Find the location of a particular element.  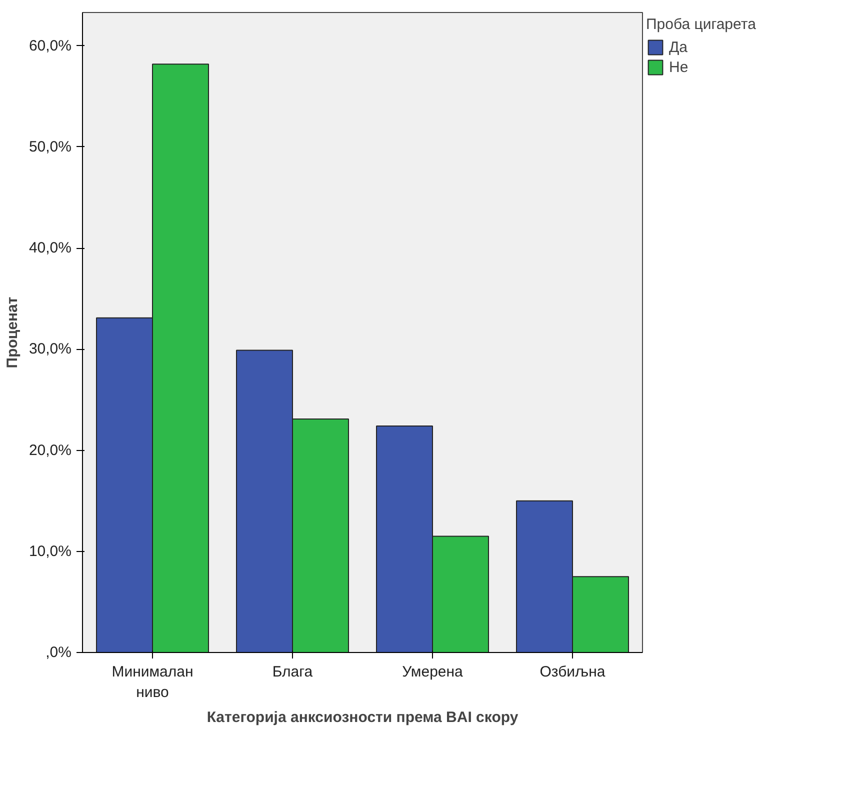

y-tick-label: 20,0% is located at coordinates (50, 450).